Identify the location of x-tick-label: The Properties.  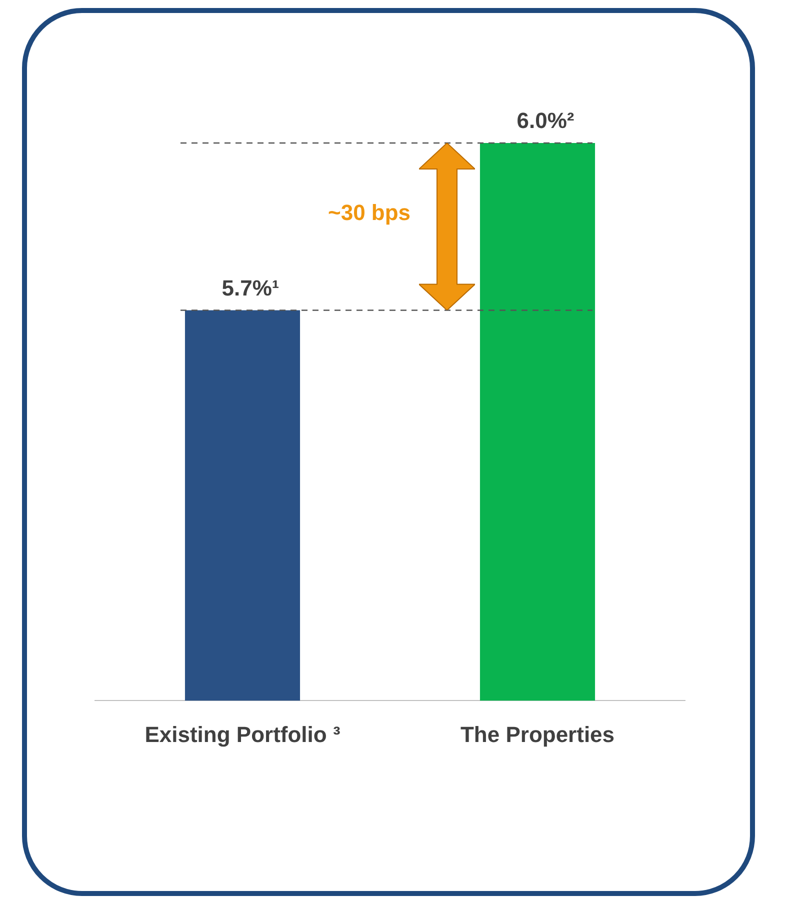
(537, 734).